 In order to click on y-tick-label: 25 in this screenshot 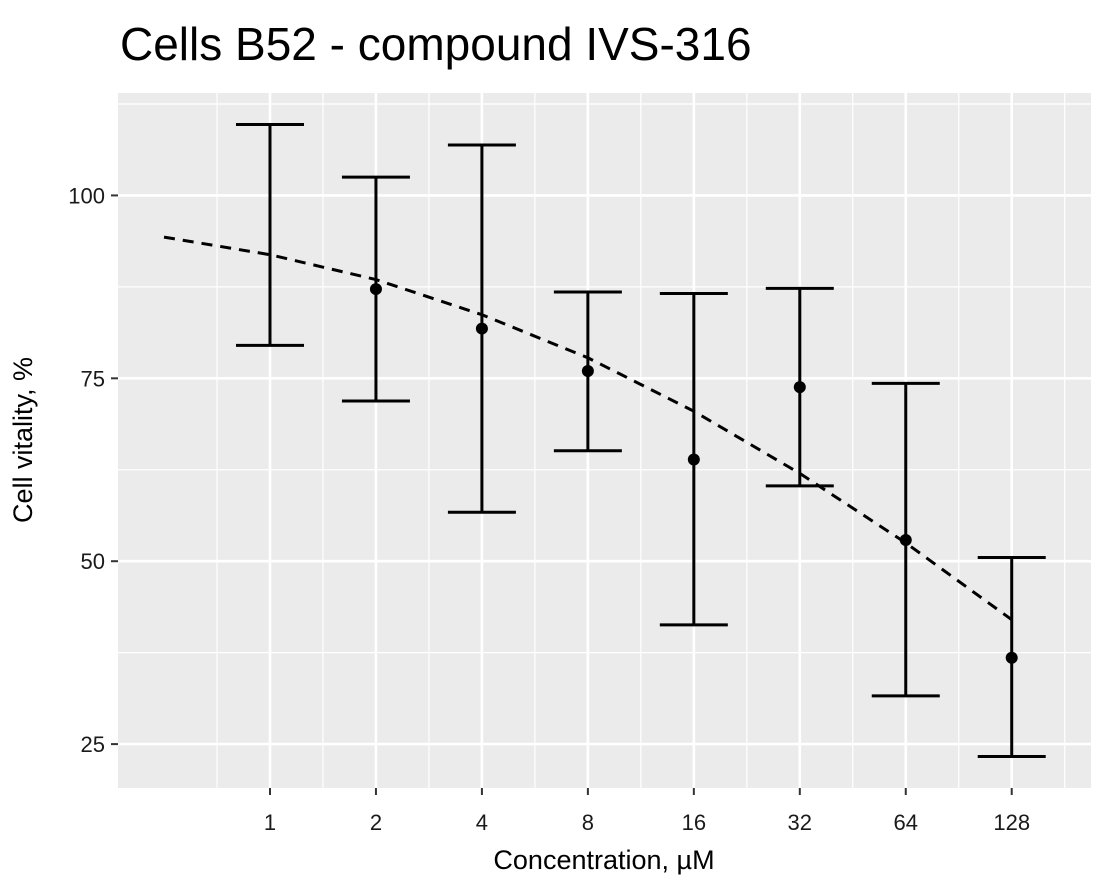, I will do `click(93, 744)`.